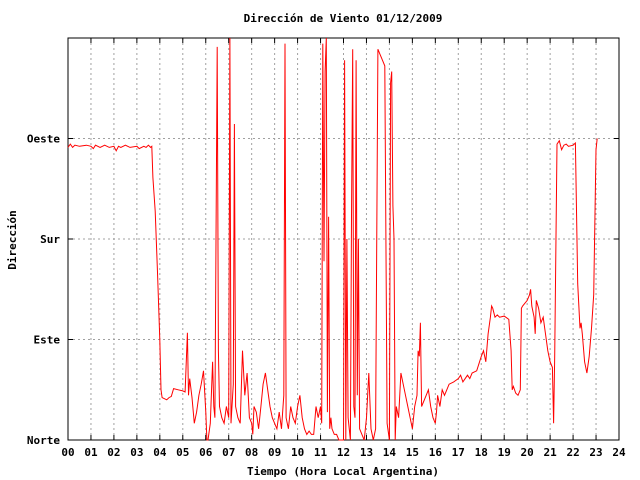 The height and width of the screenshot is (480, 640). I want to click on y-tick-labels: Norte Este Sur Oeste, so click(43, 290).